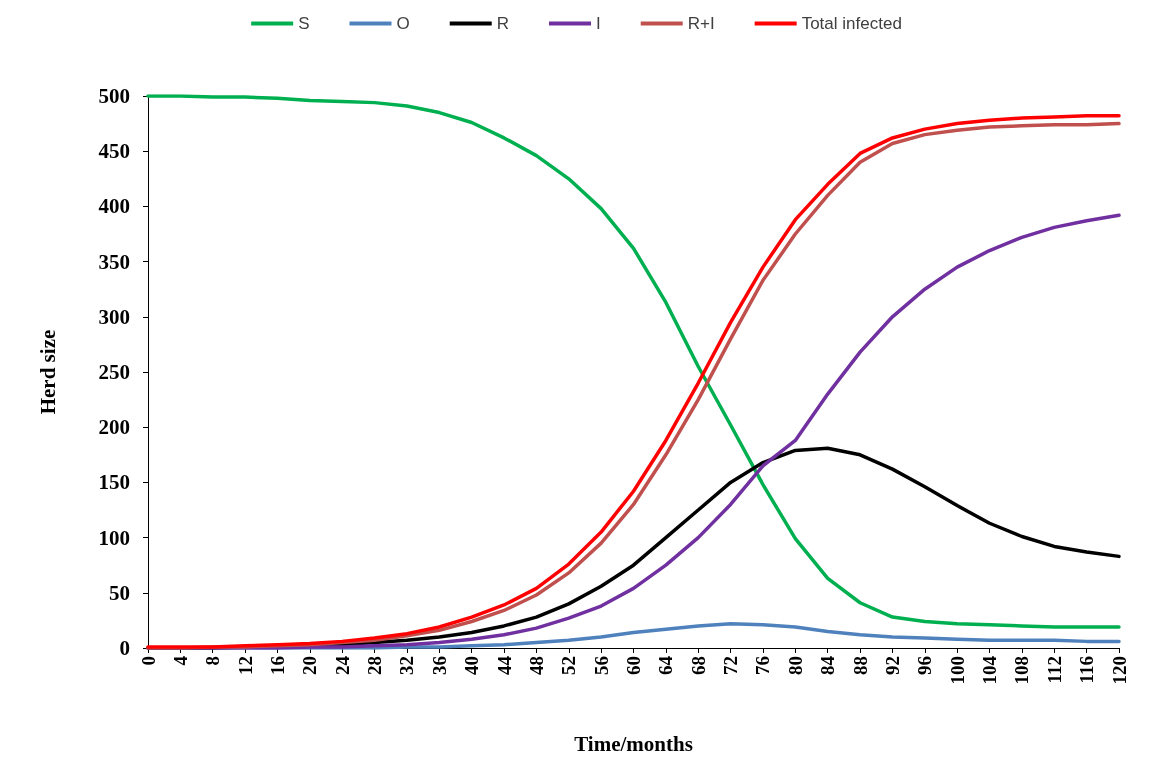 This screenshot has width=1153, height=782. What do you see at coordinates (342, 665) in the screenshot?
I see `x-tick-label: 24` at bounding box center [342, 665].